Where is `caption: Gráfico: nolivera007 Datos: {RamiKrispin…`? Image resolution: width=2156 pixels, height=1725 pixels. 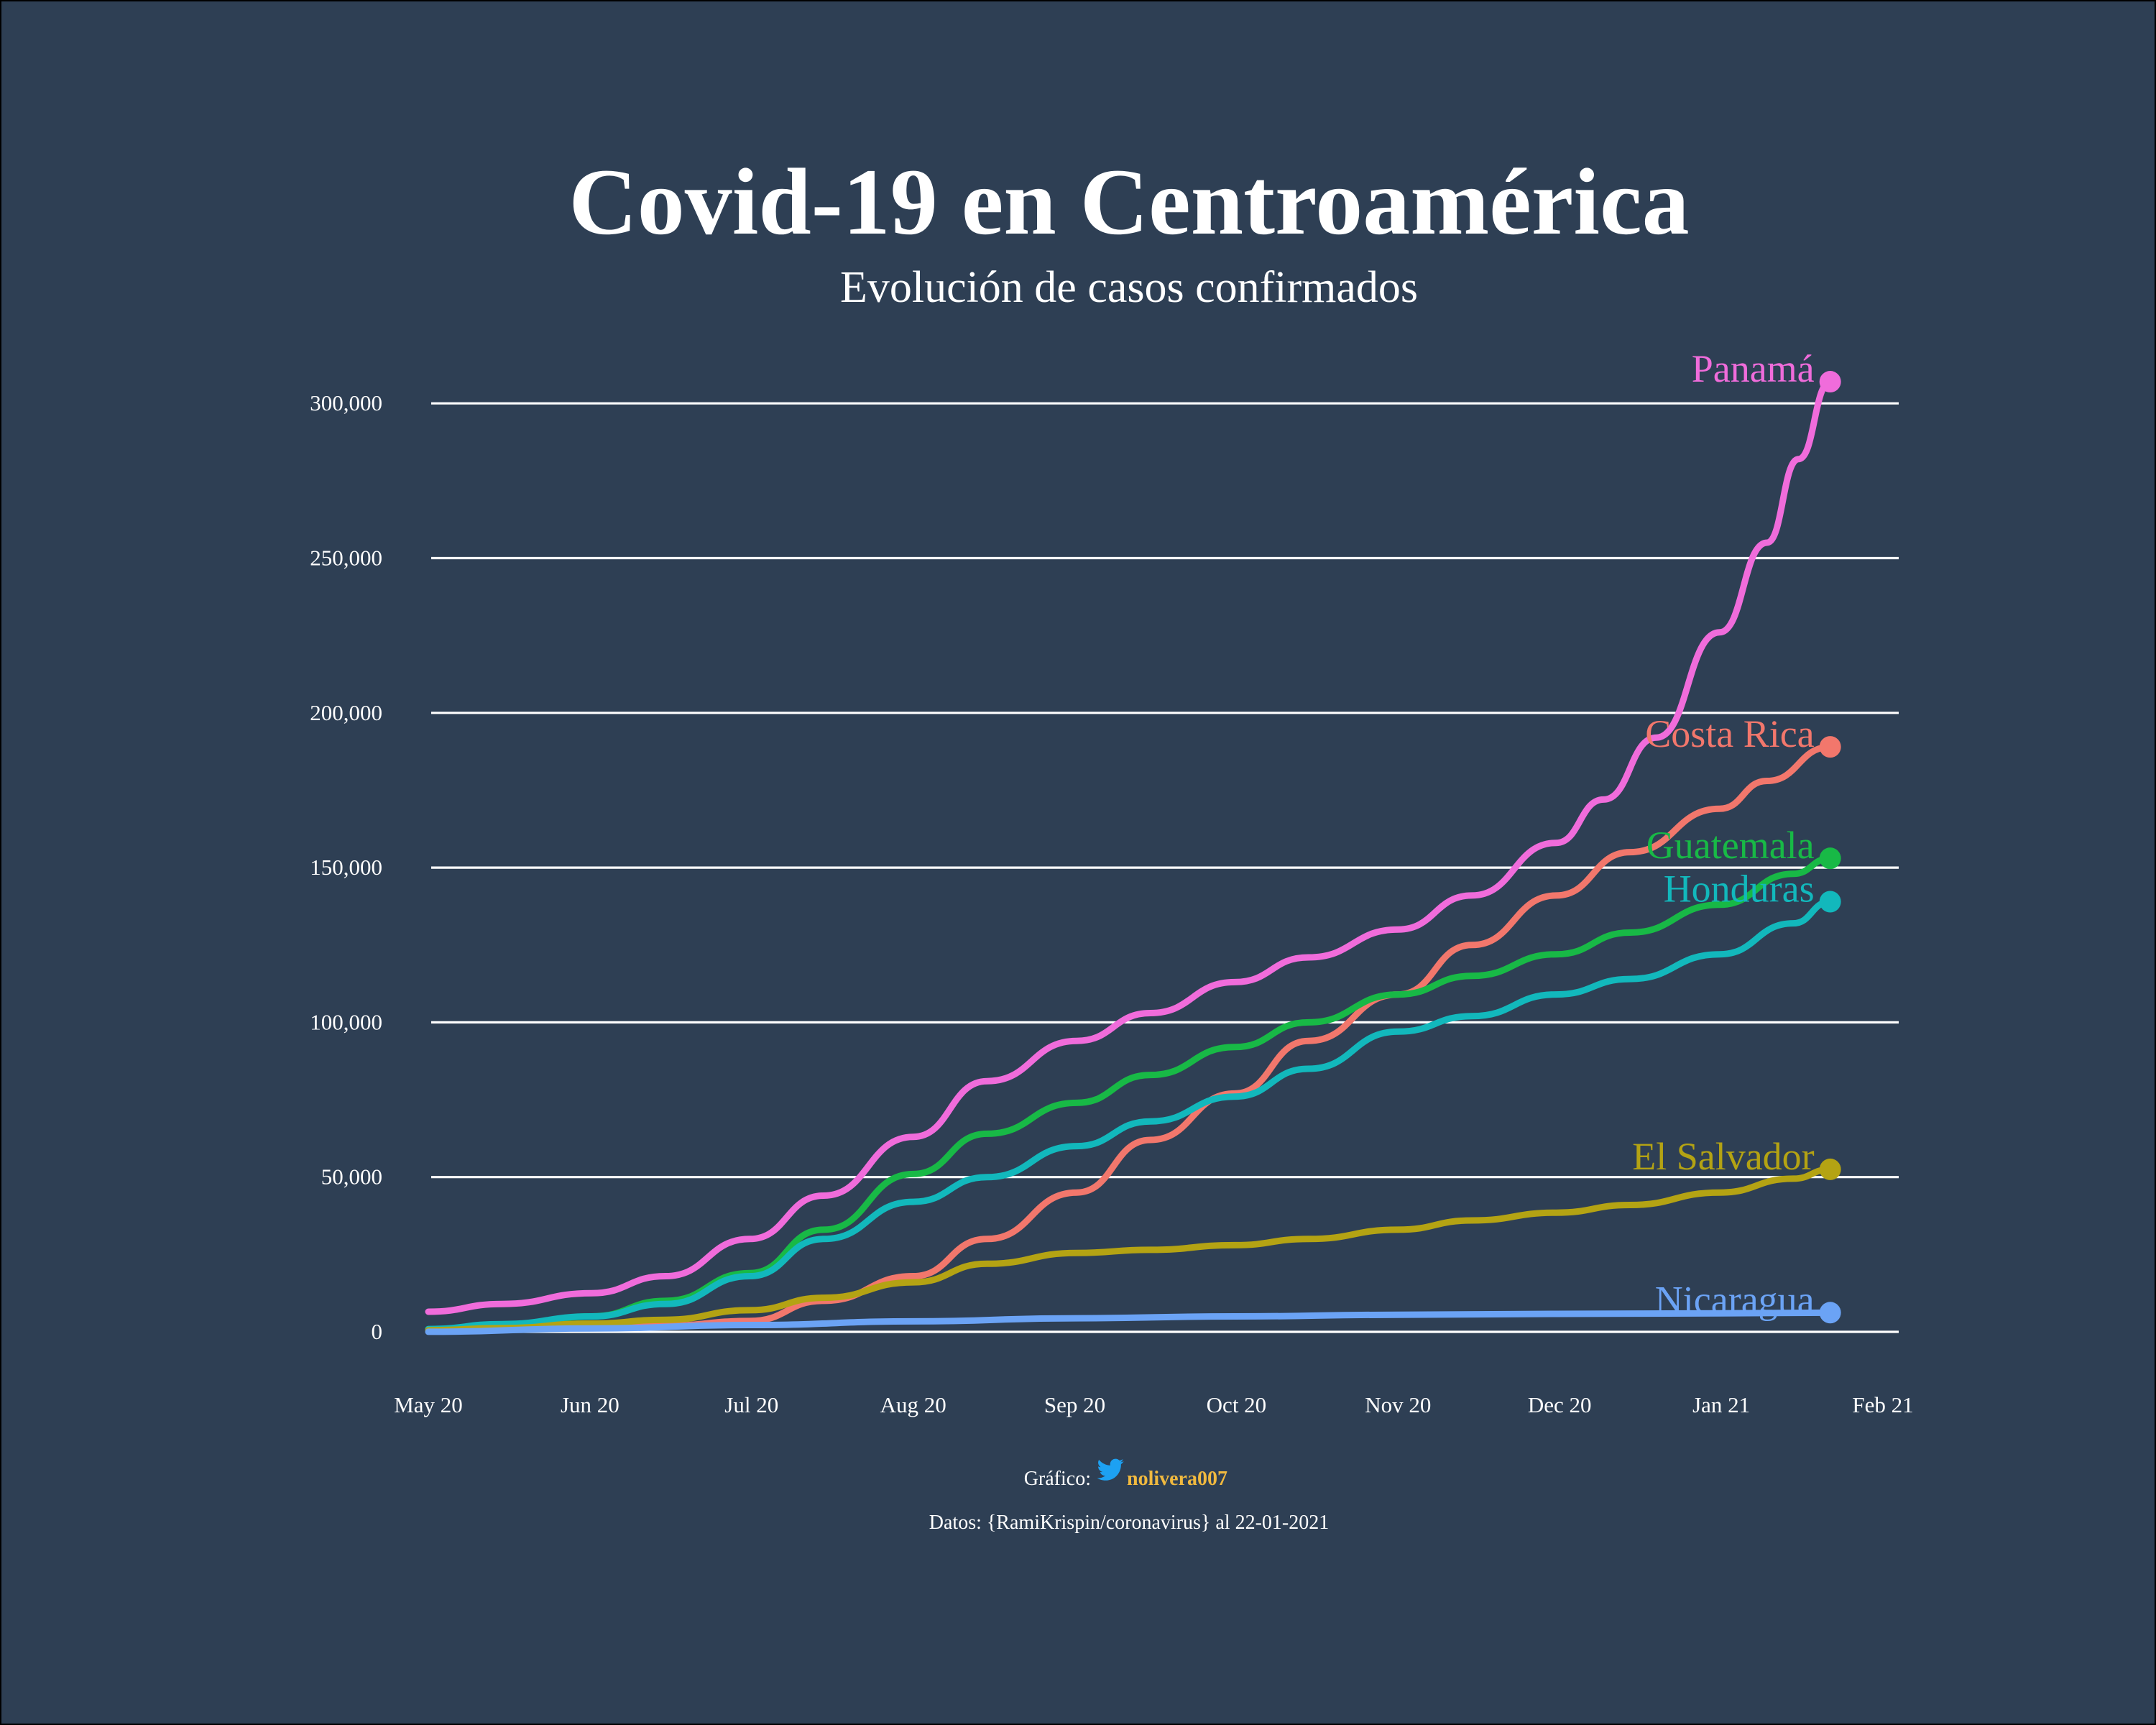
caption: Gráfico: nolivera007 Datos: {RamiKrispin… is located at coordinates (1129, 1496).